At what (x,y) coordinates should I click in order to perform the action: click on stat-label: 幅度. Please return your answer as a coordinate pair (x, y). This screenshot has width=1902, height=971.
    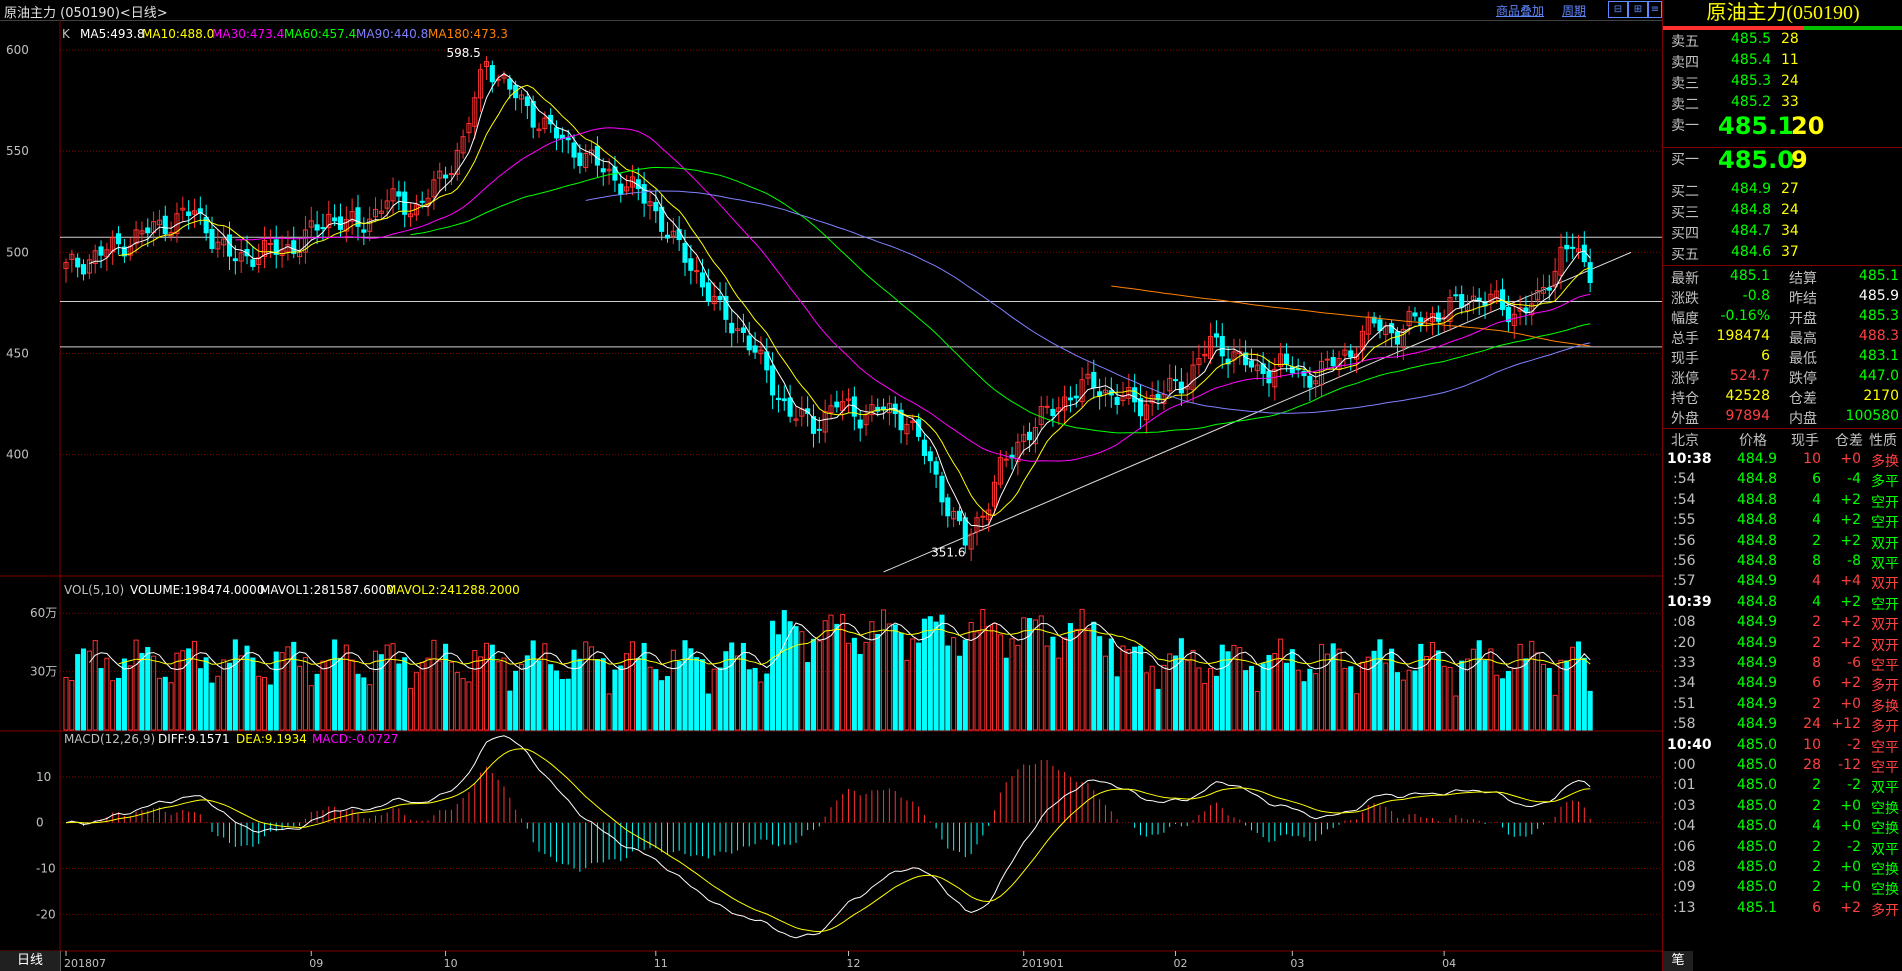
    Looking at the image, I should click on (1685, 319).